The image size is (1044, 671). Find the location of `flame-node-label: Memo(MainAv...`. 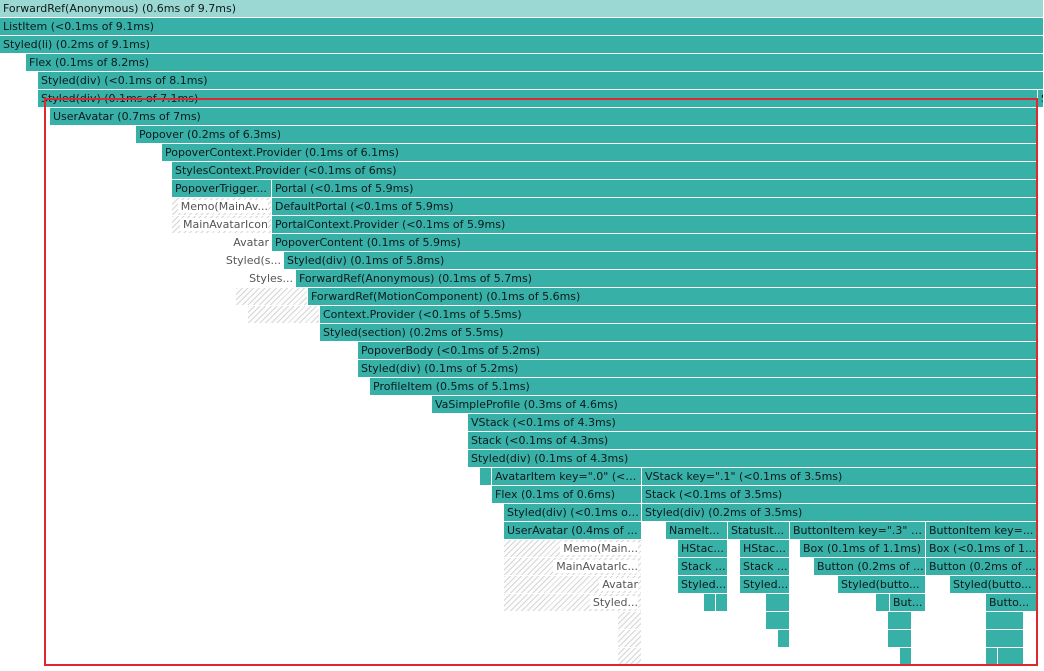

flame-node-label: Memo(MainAv... is located at coordinates (222, 206).